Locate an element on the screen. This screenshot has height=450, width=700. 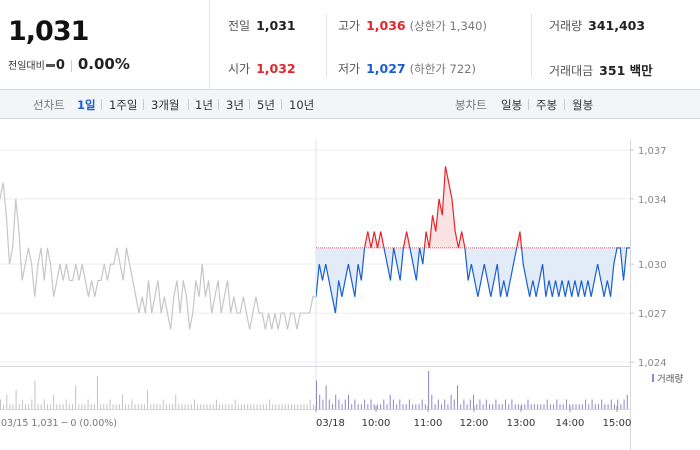
x-tick-label: 14:00 is located at coordinates (570, 423).